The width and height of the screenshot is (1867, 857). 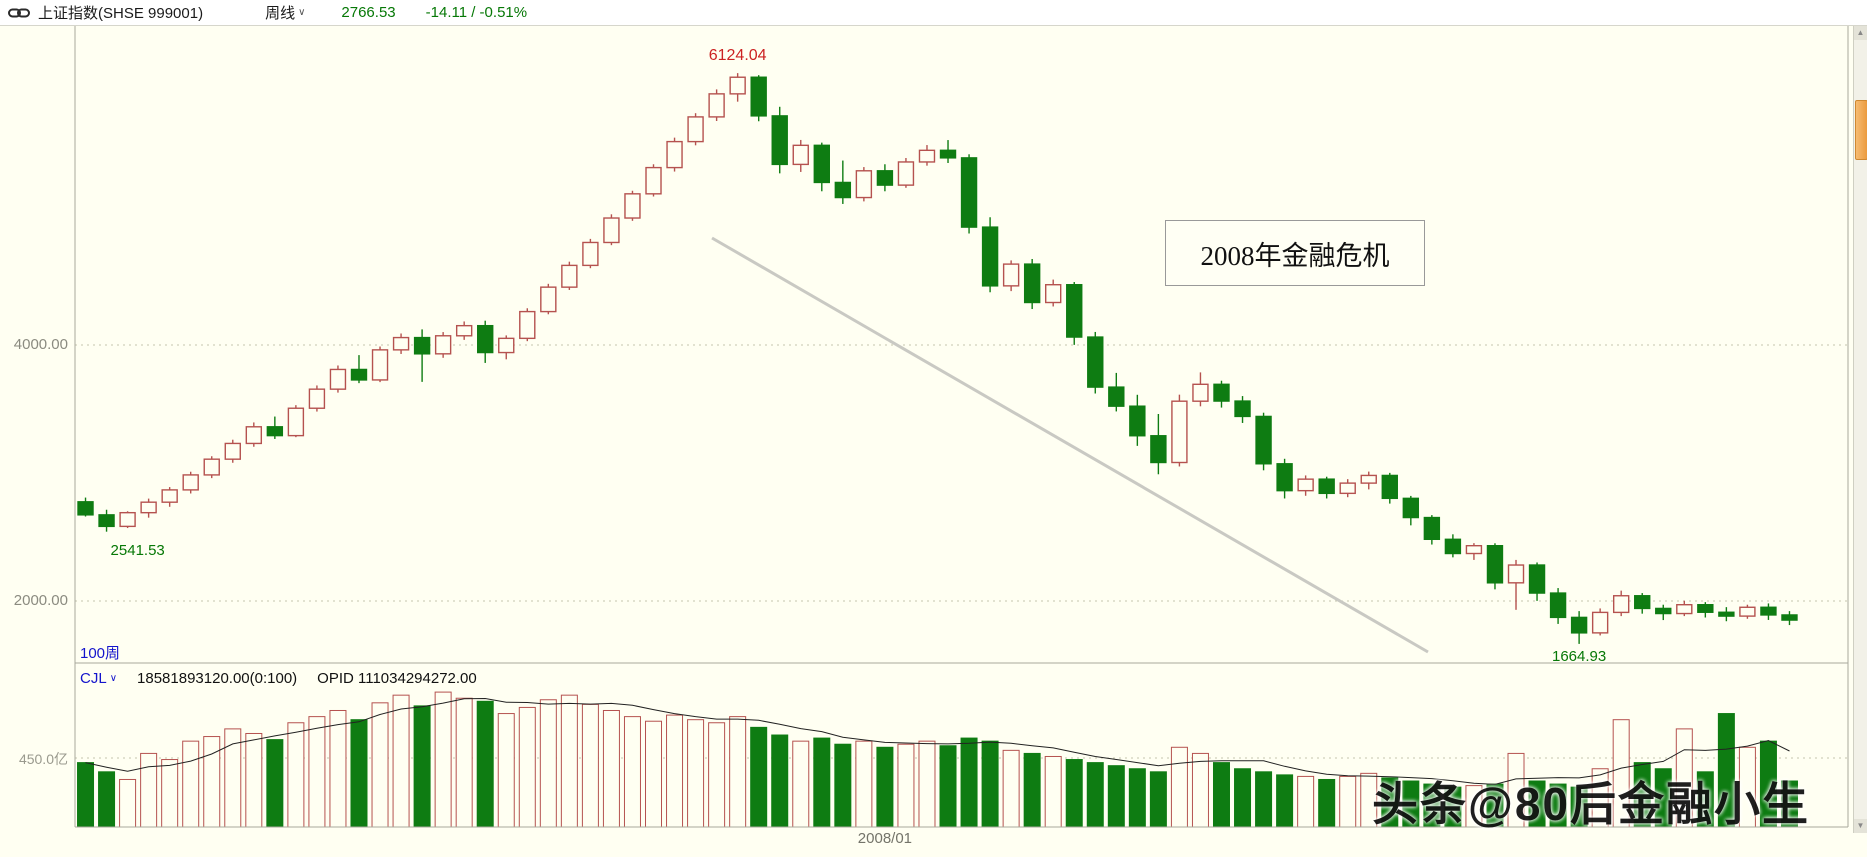 What do you see at coordinates (1861, 130) in the screenshot?
I see `scrollbar-thumb` at bounding box center [1861, 130].